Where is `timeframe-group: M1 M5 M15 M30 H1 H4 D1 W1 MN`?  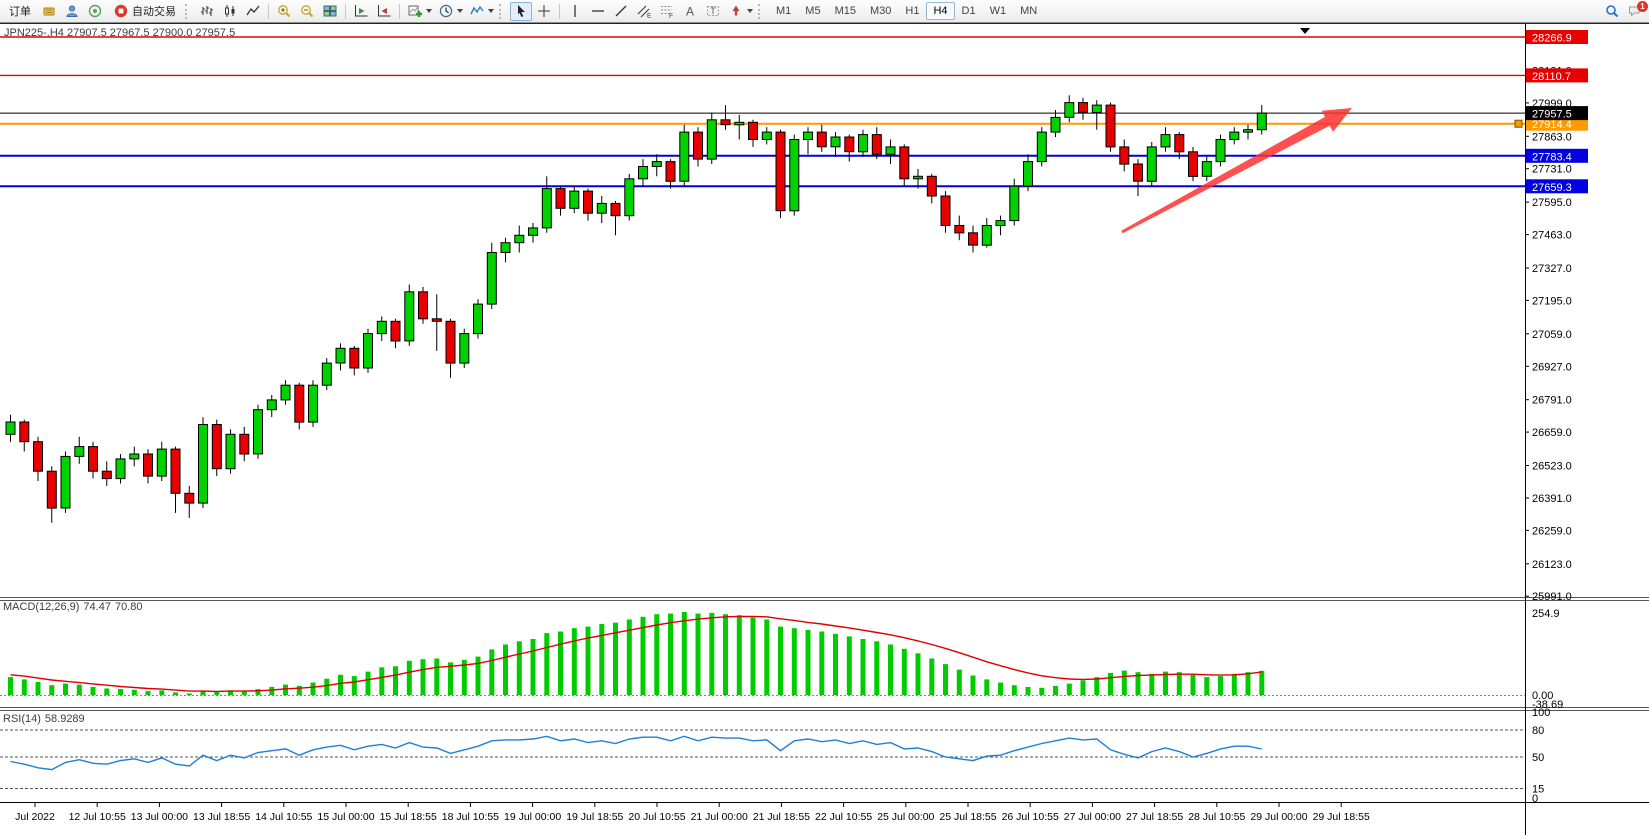 timeframe-group: M1 M5 M15 M30 H1 H4 D1 W1 MN is located at coordinates (906, 11).